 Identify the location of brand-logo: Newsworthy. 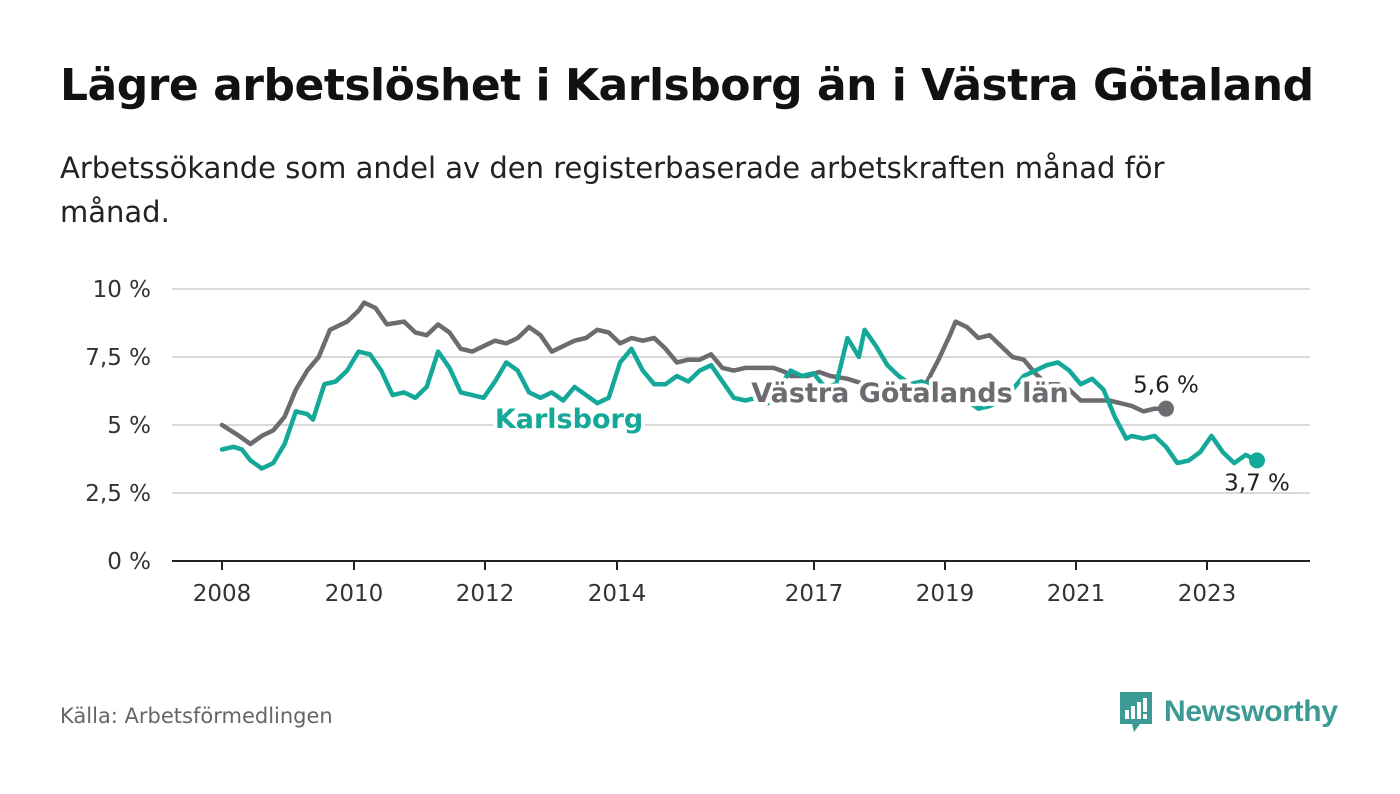
(1228, 712).